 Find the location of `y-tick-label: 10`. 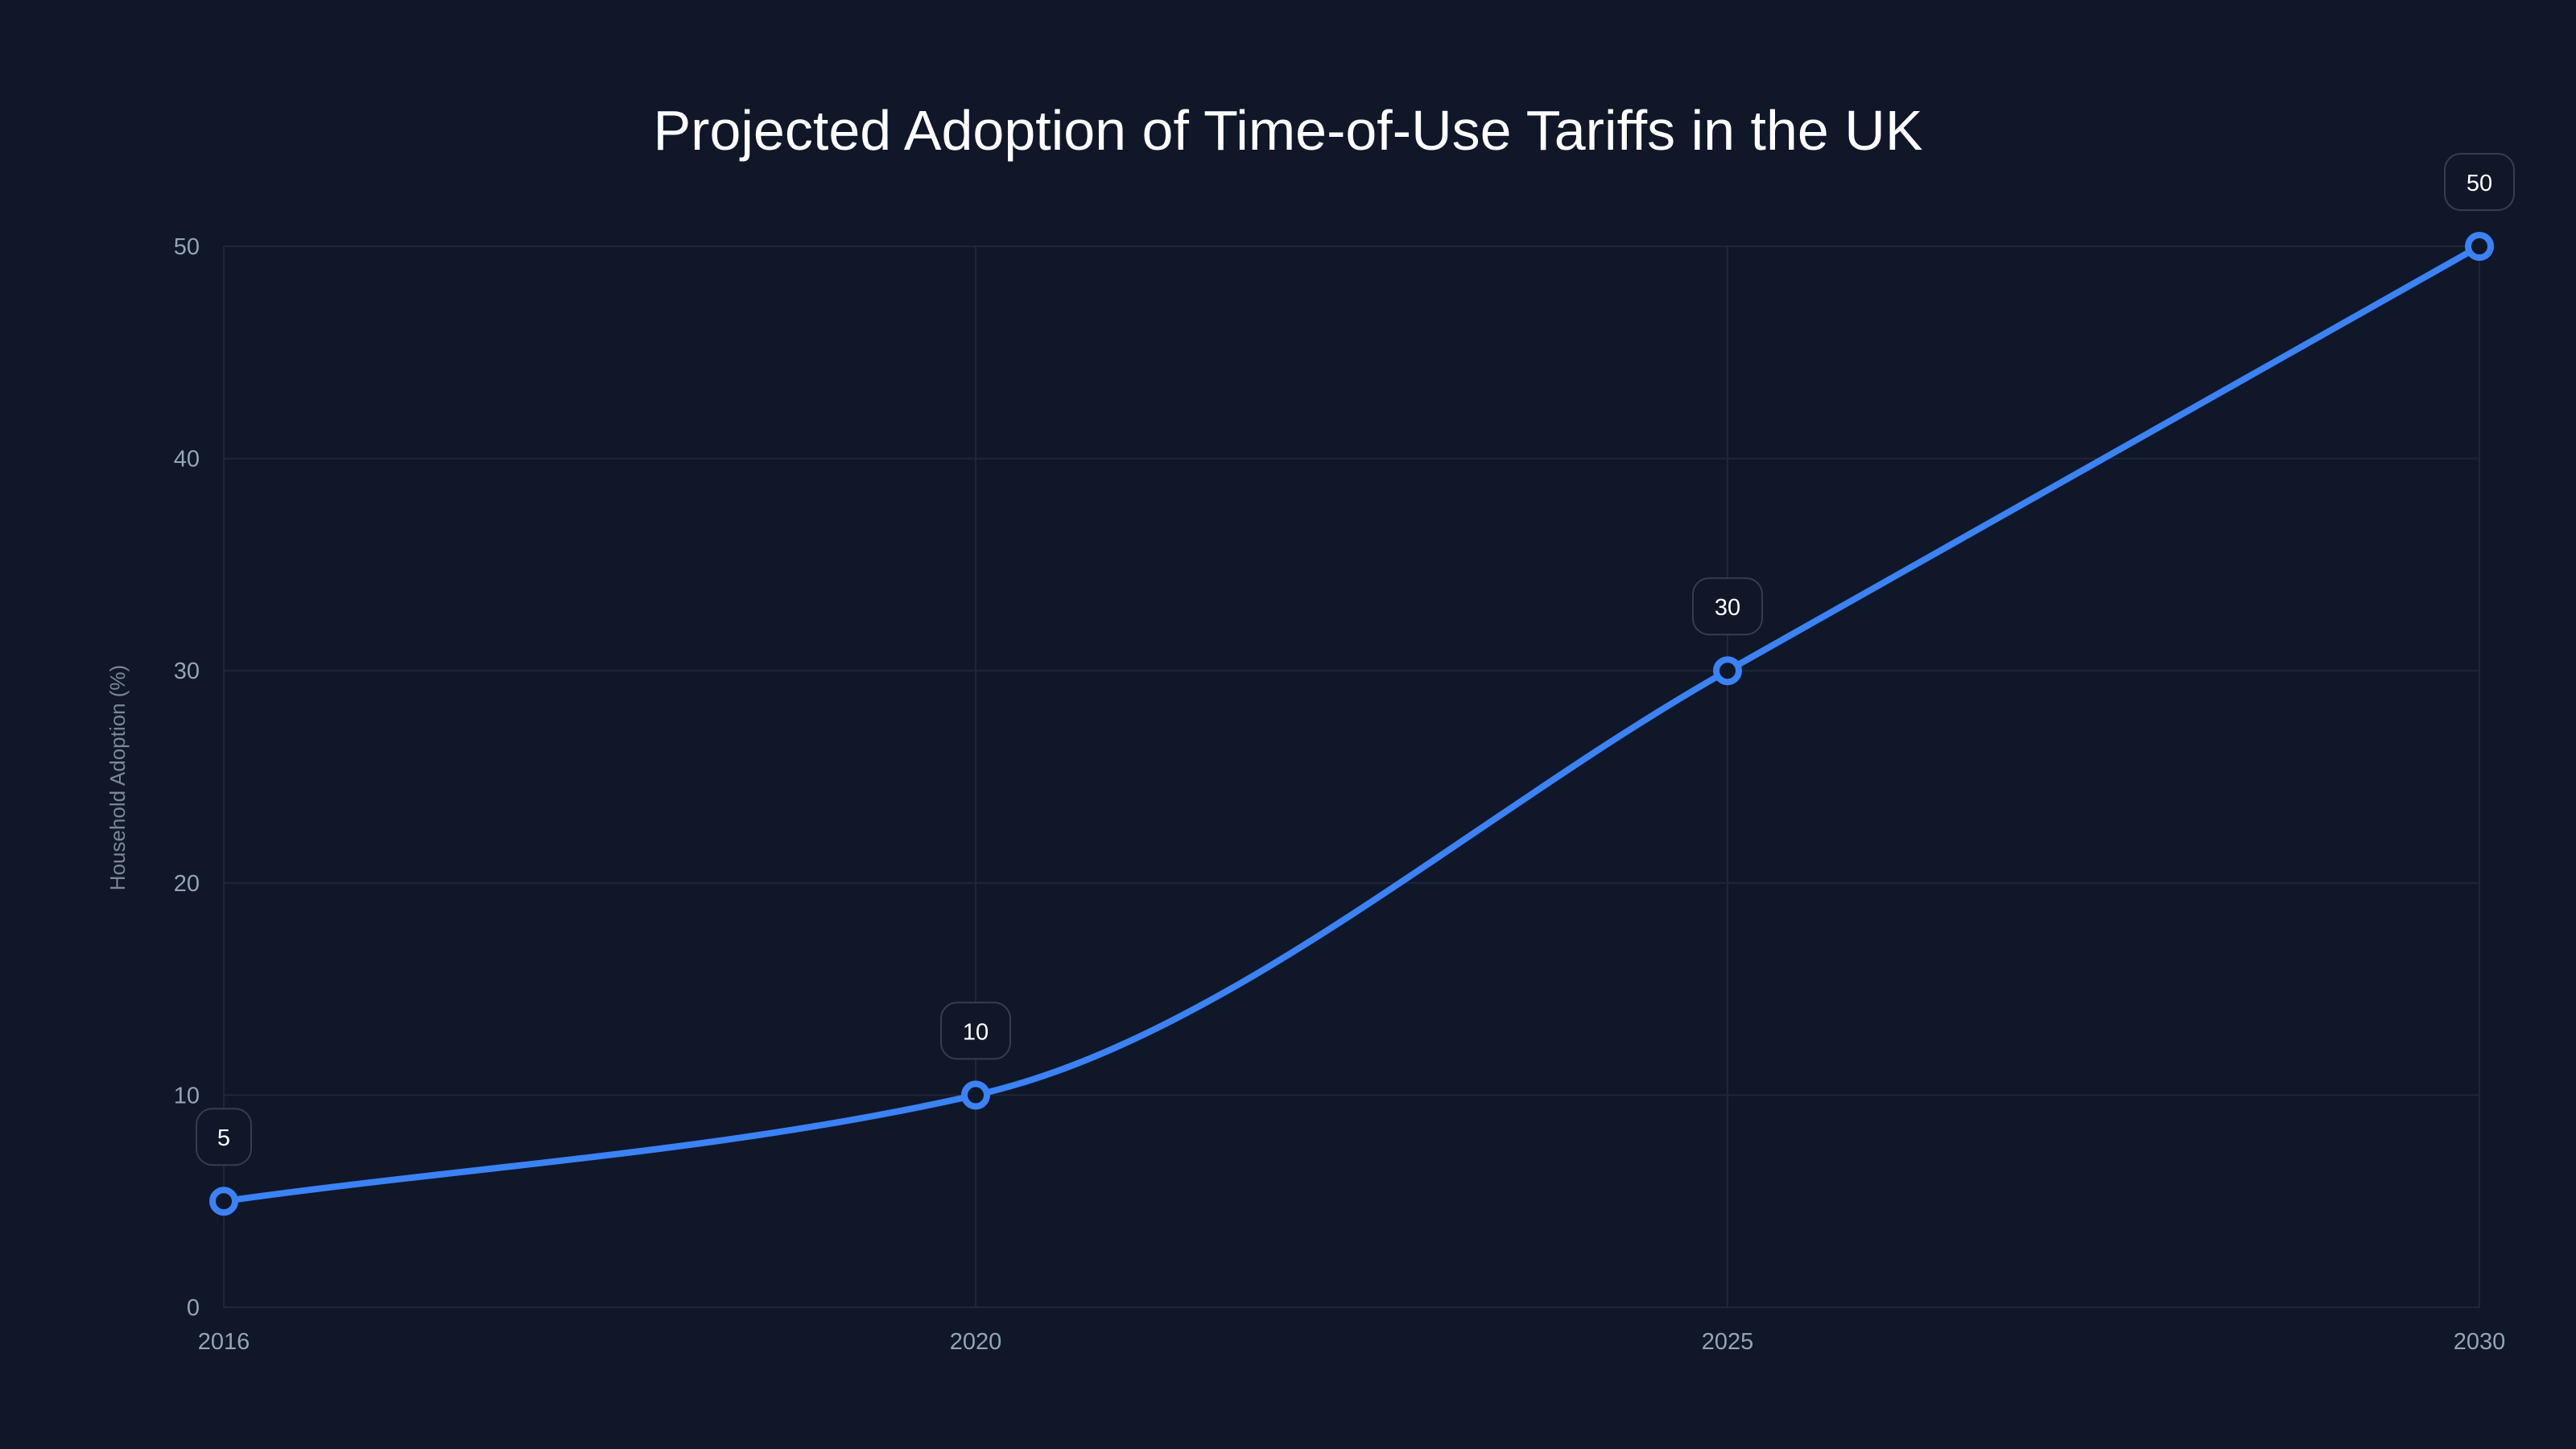

y-tick-label: 10 is located at coordinates (187, 1095).